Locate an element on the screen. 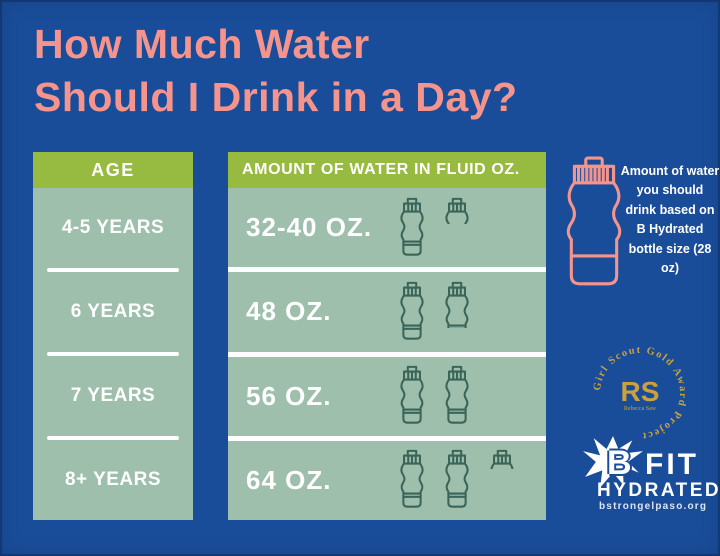 This screenshot has height=556, width=720. oz-label: 64 OZ. is located at coordinates (289, 479).